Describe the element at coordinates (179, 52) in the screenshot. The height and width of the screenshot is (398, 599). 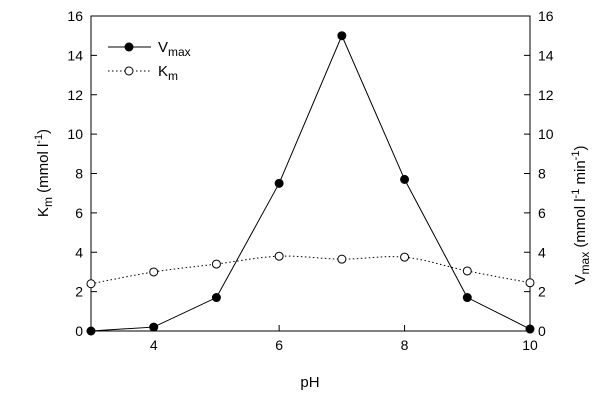
I see `legend-vmax-label-sub: max` at that location.